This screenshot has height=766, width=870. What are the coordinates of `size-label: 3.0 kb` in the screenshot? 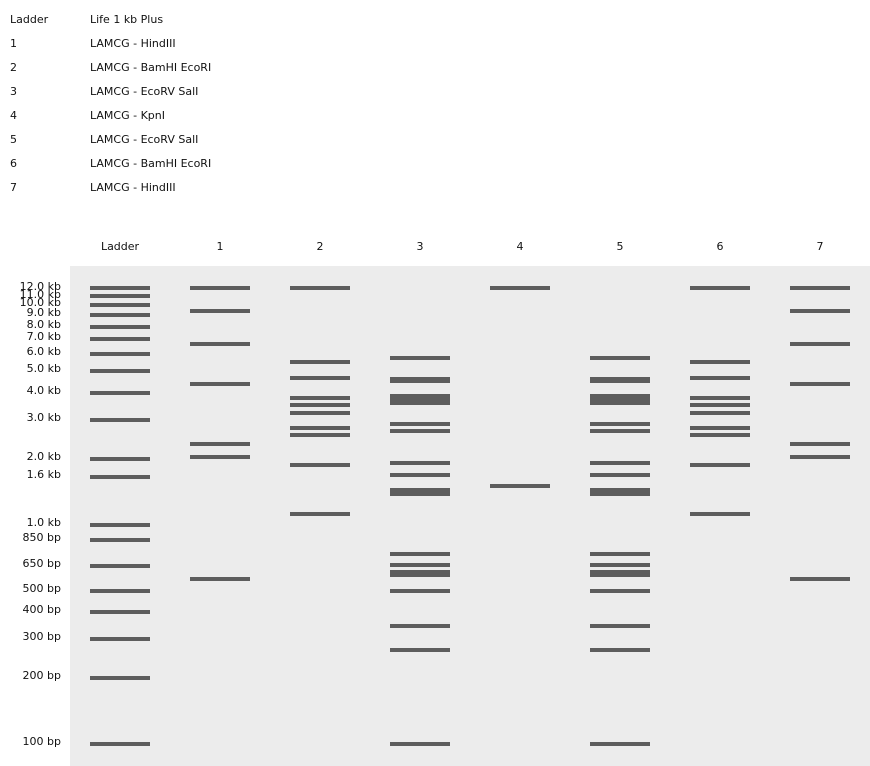 It's located at (43, 417).